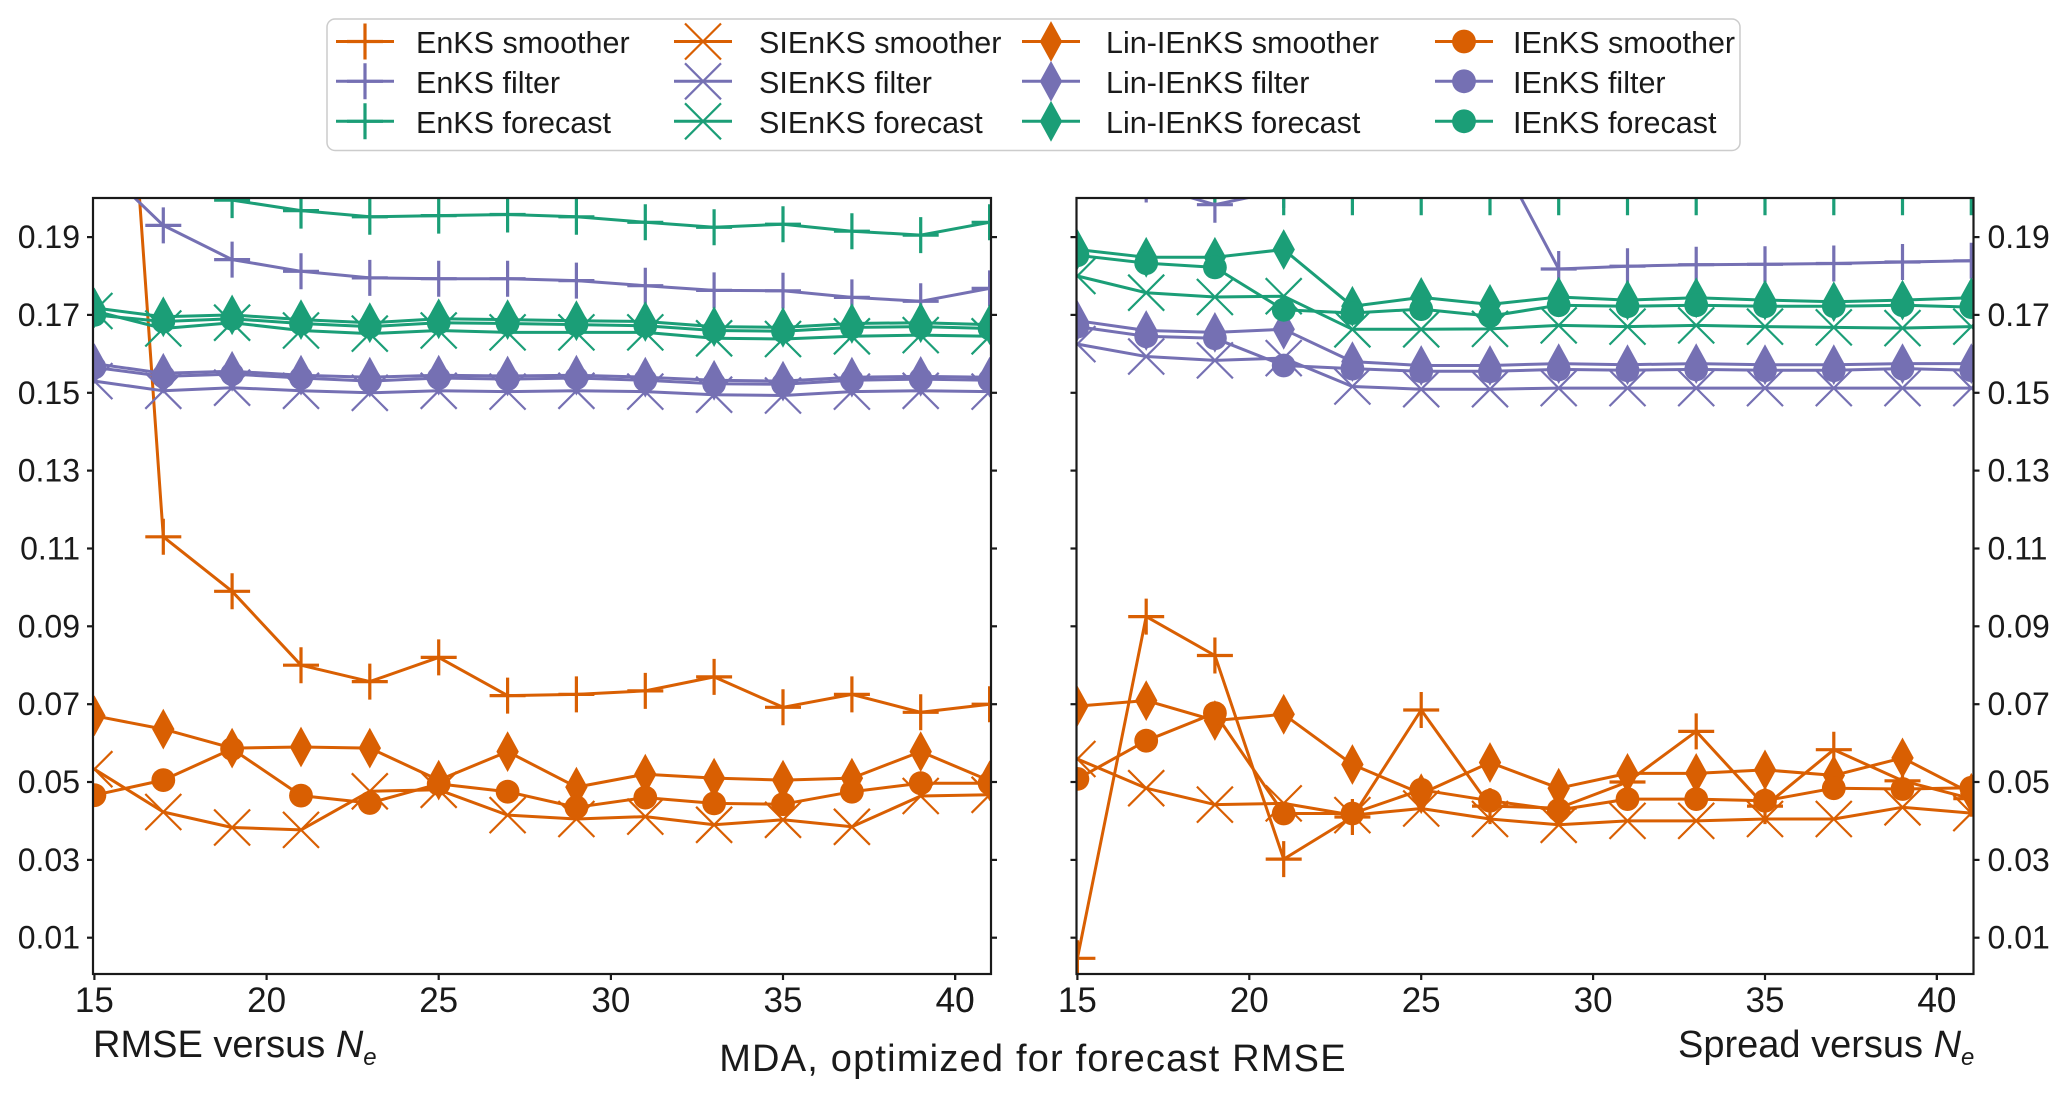 This screenshot has height=1101, width=2067. What do you see at coordinates (513, 123) in the screenshot?
I see `svg-text: EnKS forecast` at bounding box center [513, 123].